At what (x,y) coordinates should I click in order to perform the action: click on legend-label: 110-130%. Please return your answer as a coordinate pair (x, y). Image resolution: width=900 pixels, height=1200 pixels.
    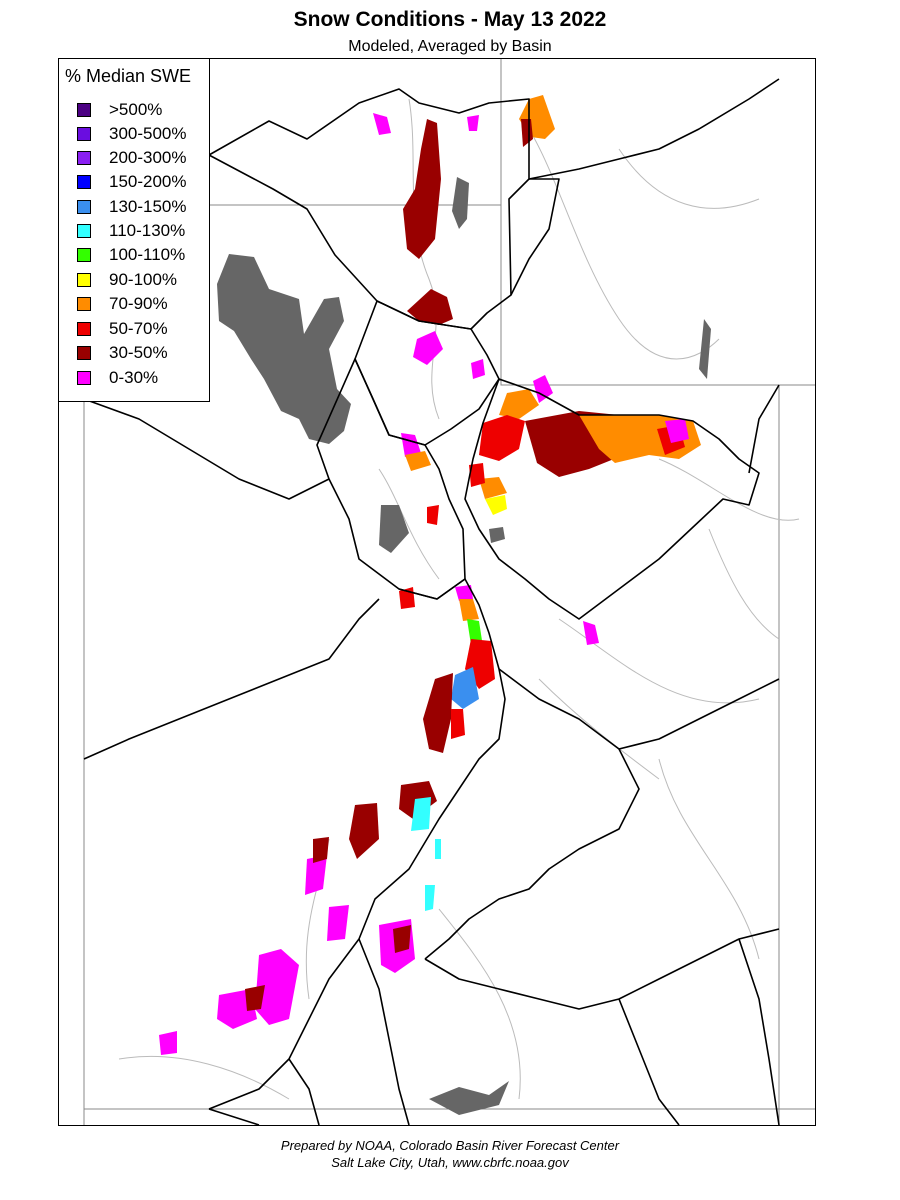
    Looking at the image, I should click on (147, 230).